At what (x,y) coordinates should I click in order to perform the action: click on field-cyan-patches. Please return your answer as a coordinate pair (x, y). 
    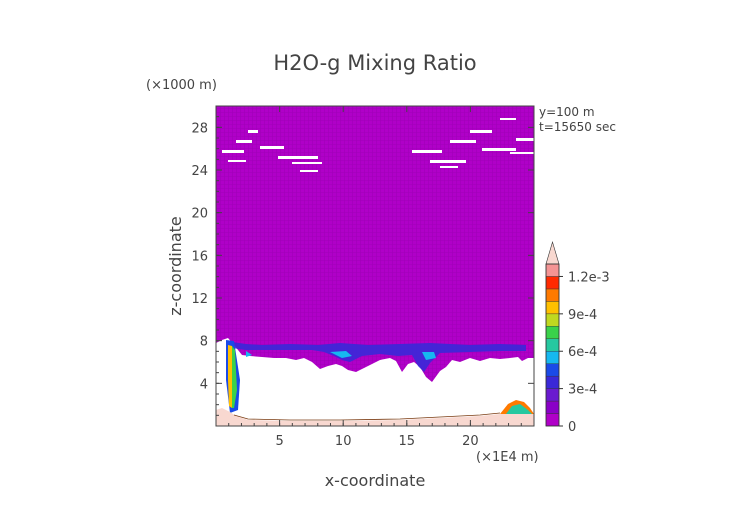
    Looking at the image, I should click on (341, 355).